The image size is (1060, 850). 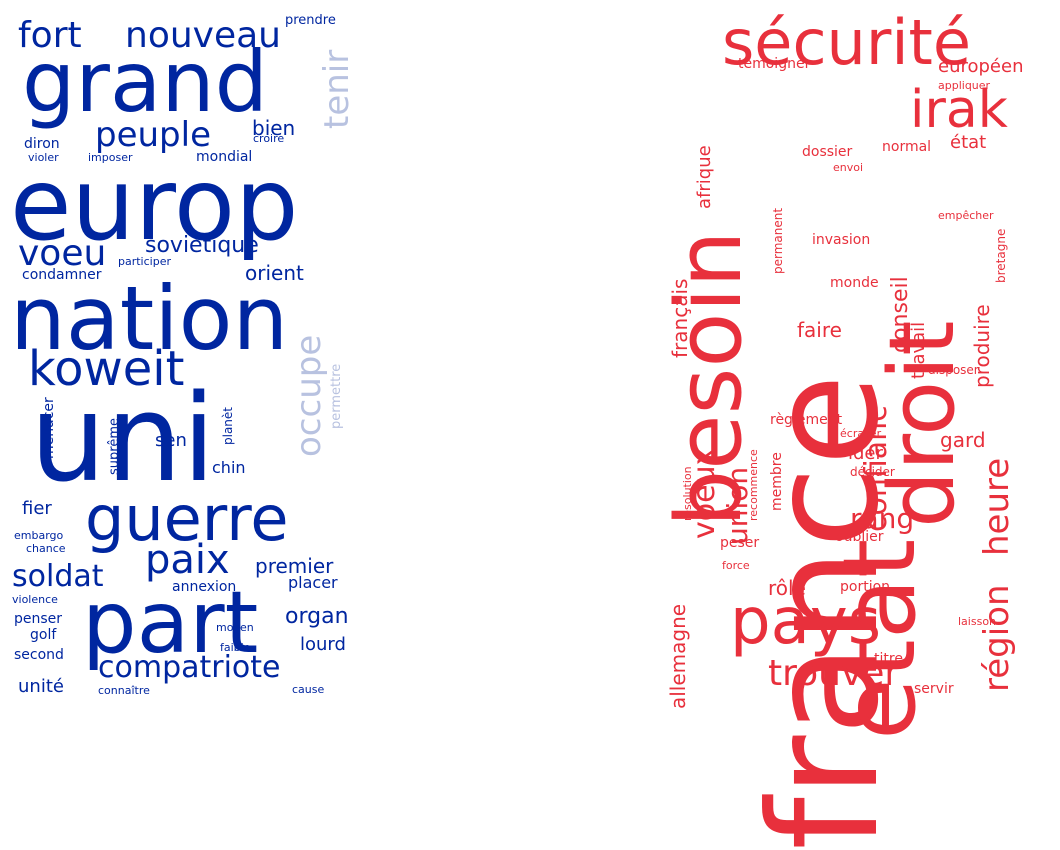 What do you see at coordinates (313, 582) in the screenshot?
I see `word-placer: placer` at bounding box center [313, 582].